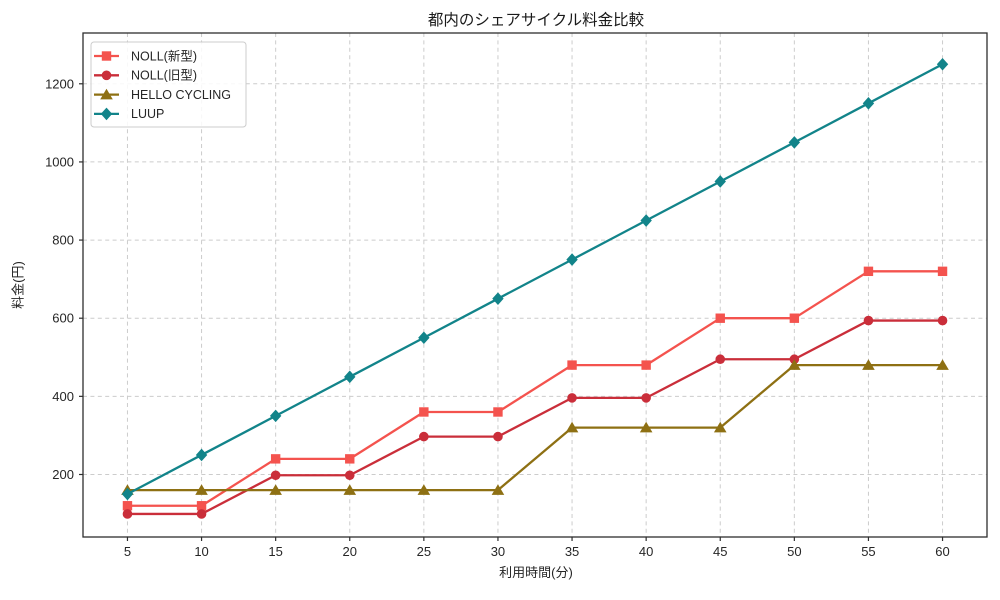  Describe the element at coordinates (18, 285) in the screenshot. I see `y-axis-label: 料金(円)` at that location.